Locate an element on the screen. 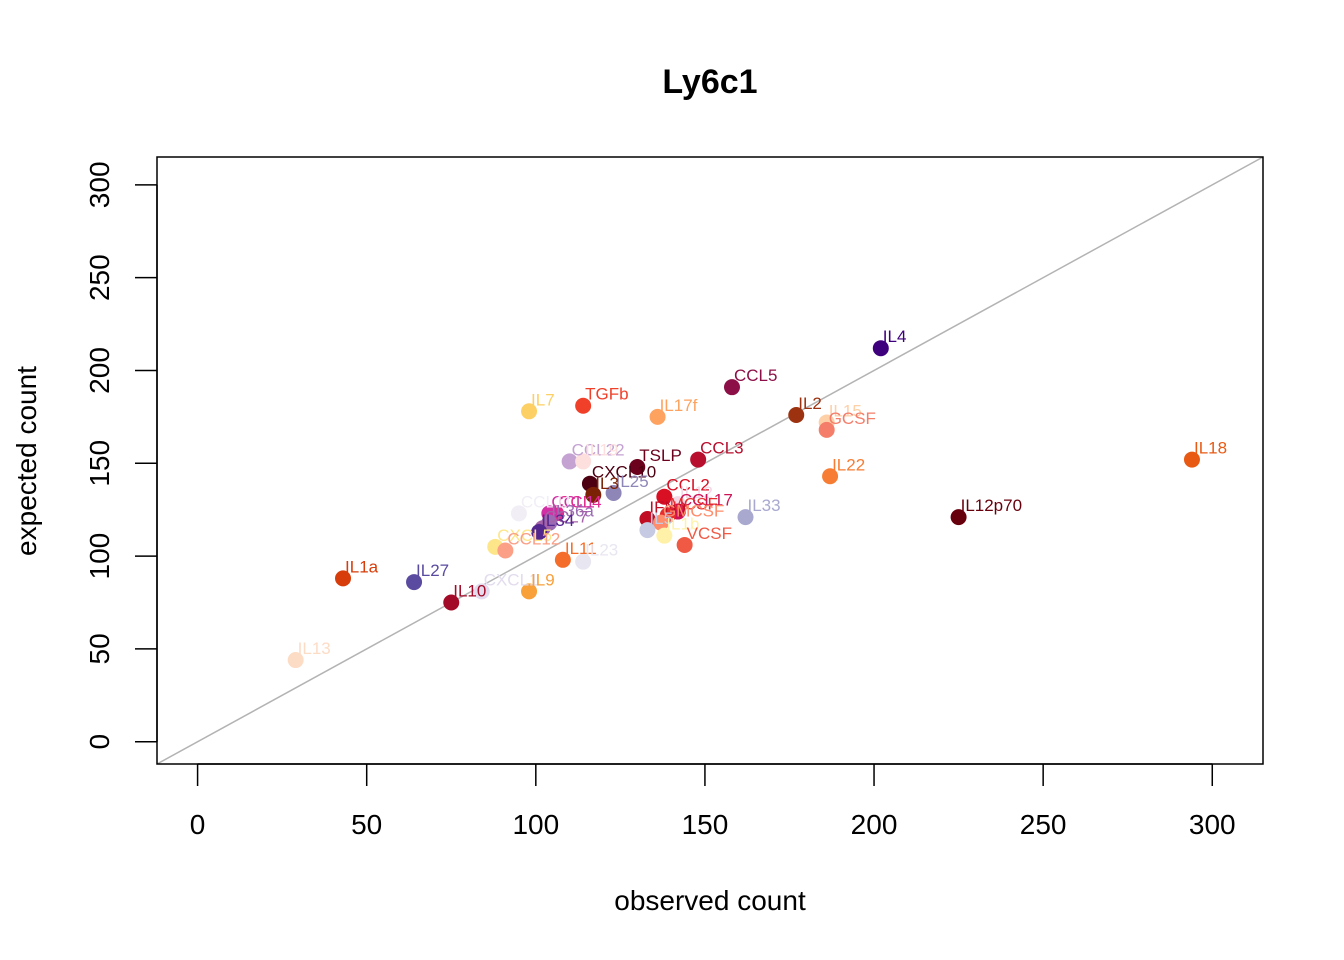  data-point-ccl5 is located at coordinates (731, 387).